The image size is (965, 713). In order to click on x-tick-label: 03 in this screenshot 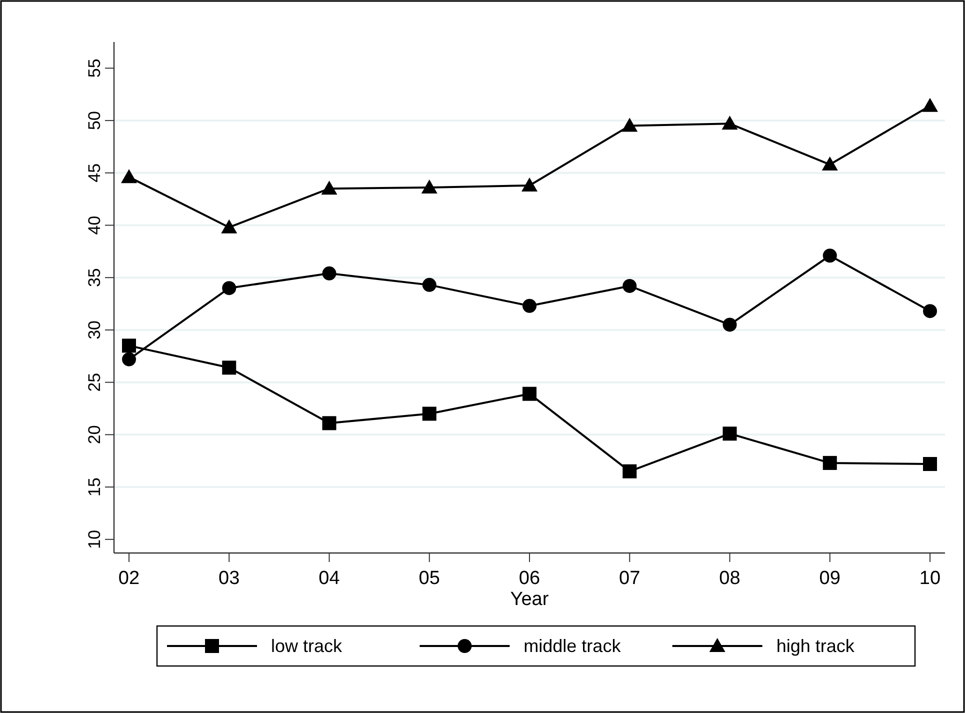, I will do `click(229, 578)`.